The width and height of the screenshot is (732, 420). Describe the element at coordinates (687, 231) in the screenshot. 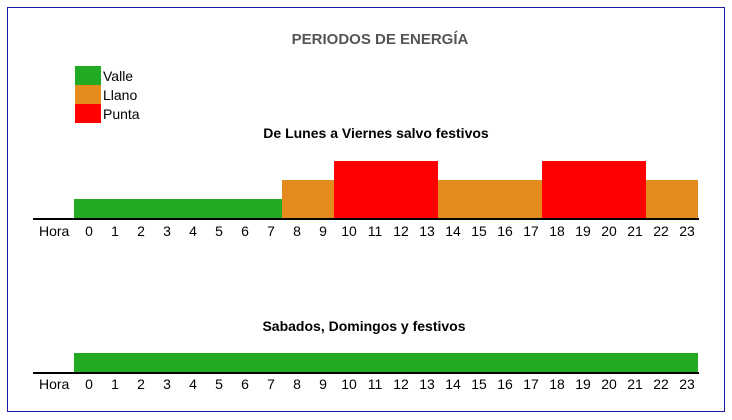

I see `tick-label-weekdays-23: 23` at that location.